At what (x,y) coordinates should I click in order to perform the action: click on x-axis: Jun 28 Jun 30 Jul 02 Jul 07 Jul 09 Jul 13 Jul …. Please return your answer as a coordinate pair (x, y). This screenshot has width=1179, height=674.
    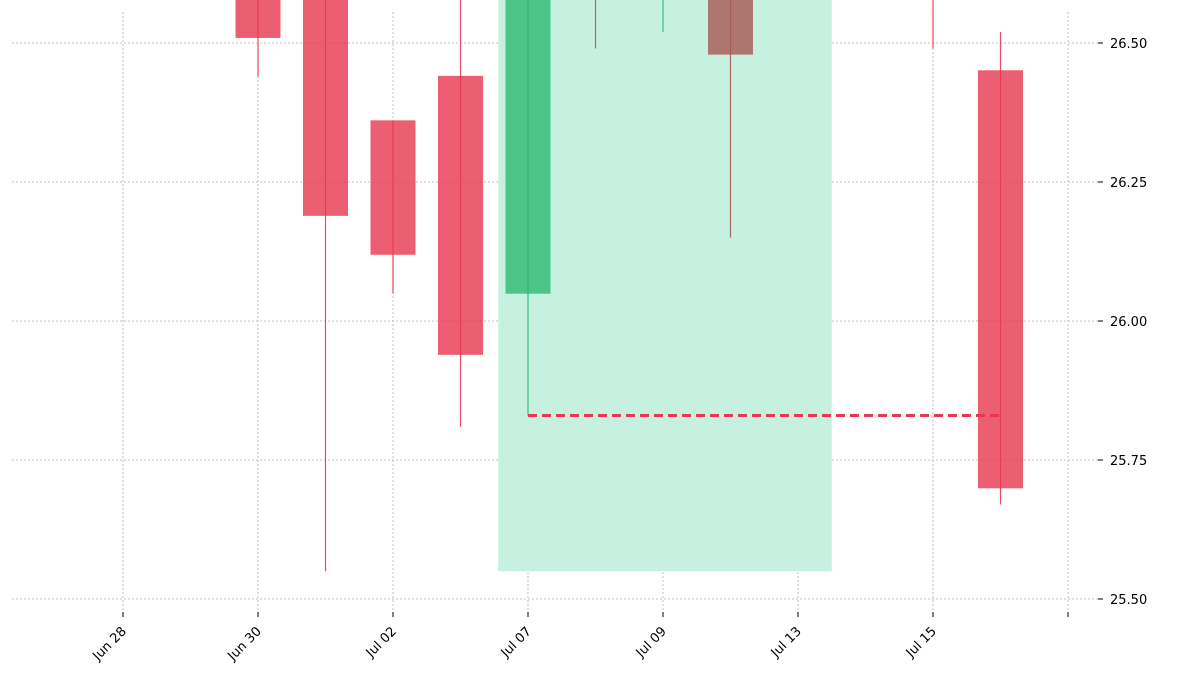
    Looking at the image, I should click on (579, 638).